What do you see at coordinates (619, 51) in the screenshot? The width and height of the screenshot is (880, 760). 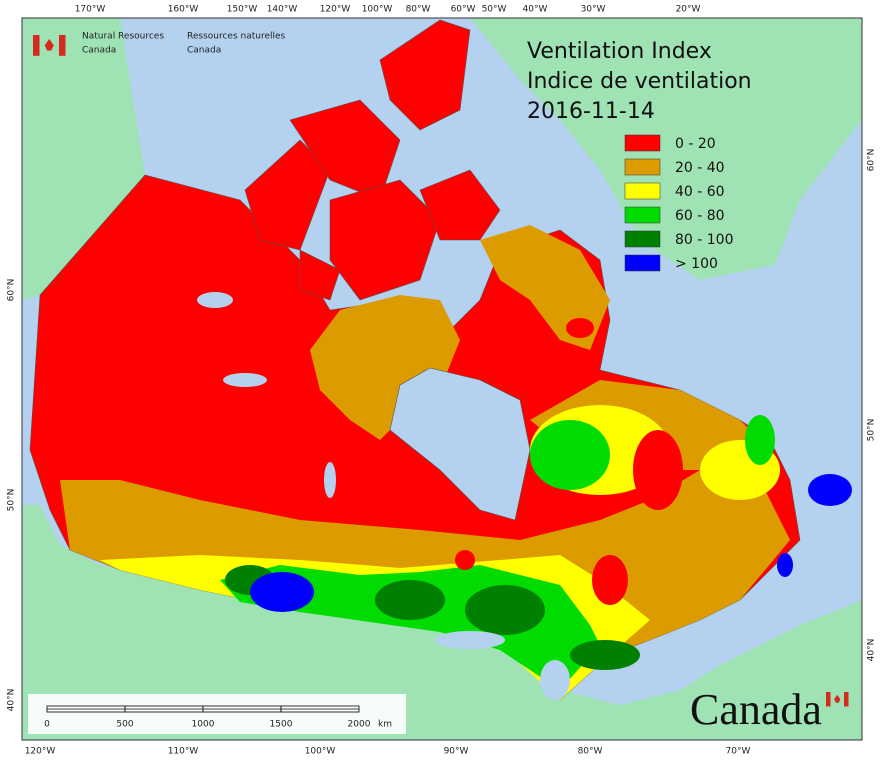 I see `title: Ventilation Index` at bounding box center [619, 51].